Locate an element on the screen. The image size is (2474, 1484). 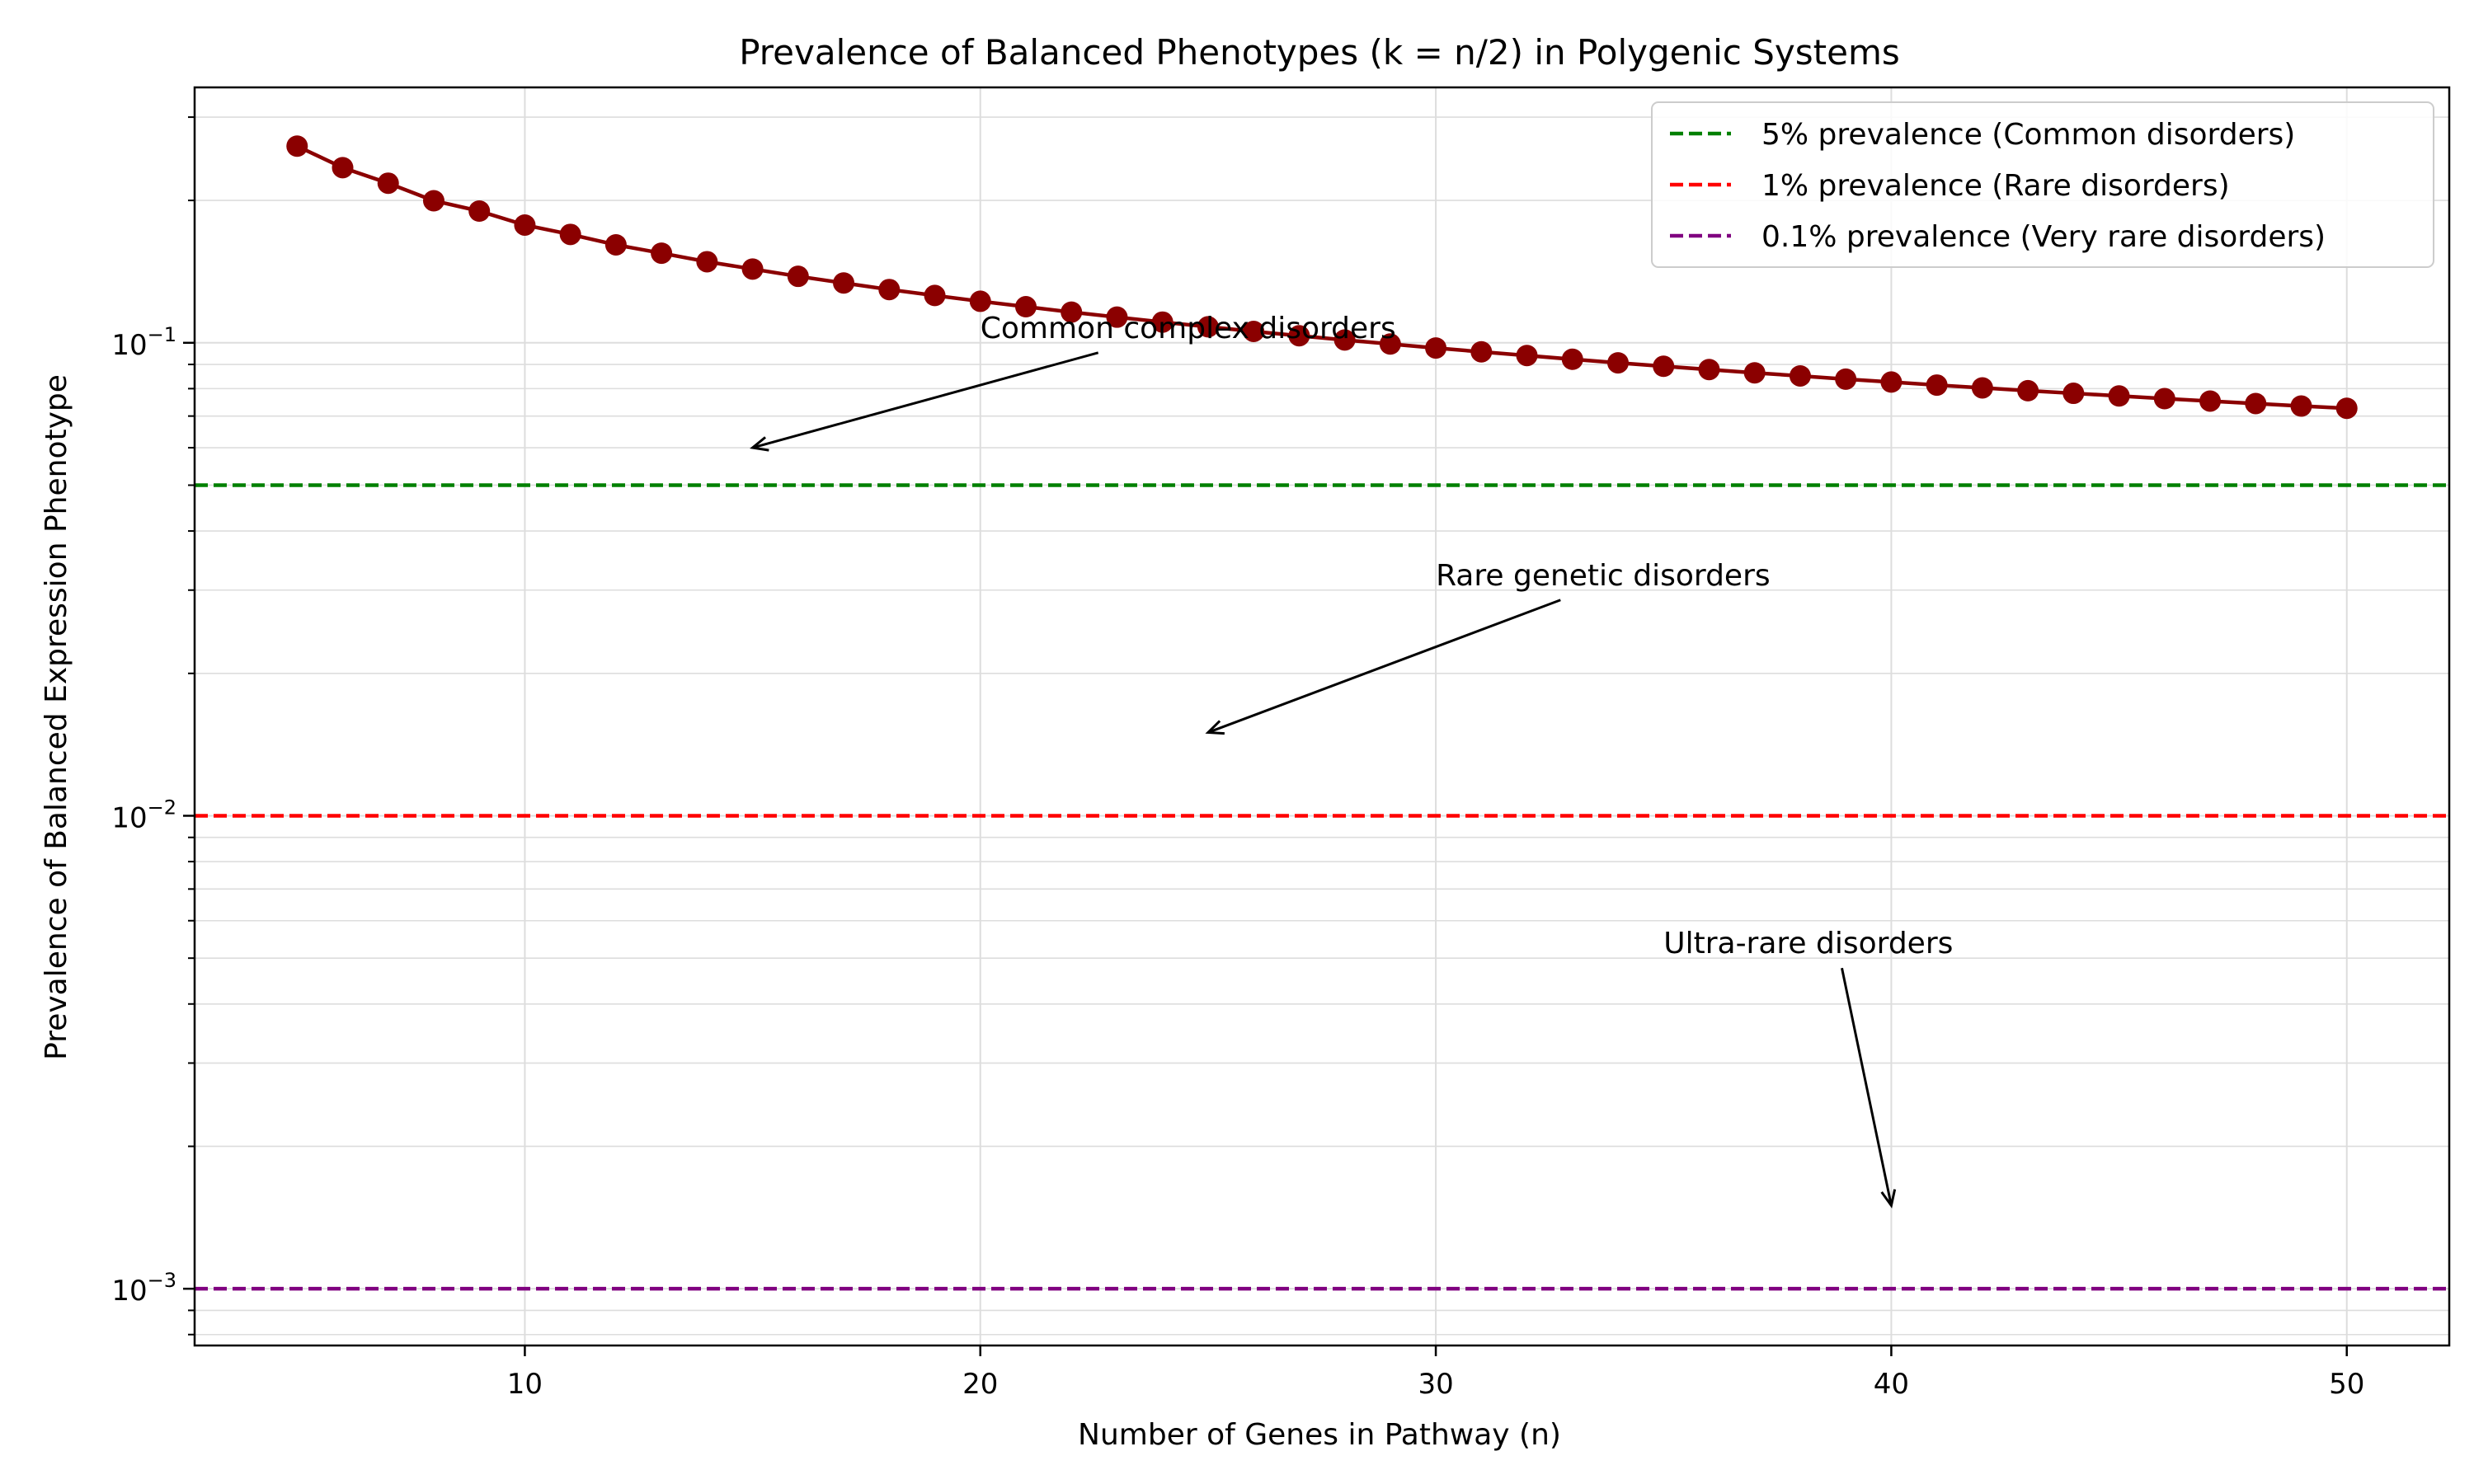
x-tick-label: 30 is located at coordinates (1435, 1384).